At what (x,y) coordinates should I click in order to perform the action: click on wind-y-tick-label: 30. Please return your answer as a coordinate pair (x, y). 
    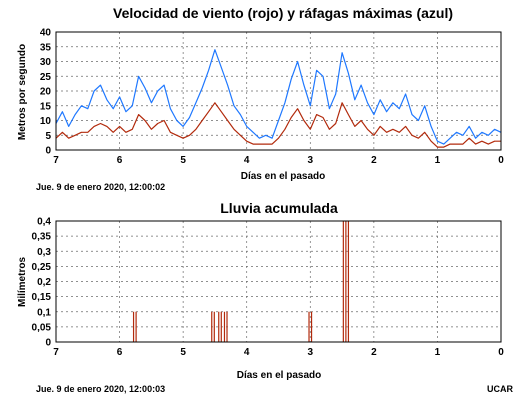
    Looking at the image, I should click on (46, 62).